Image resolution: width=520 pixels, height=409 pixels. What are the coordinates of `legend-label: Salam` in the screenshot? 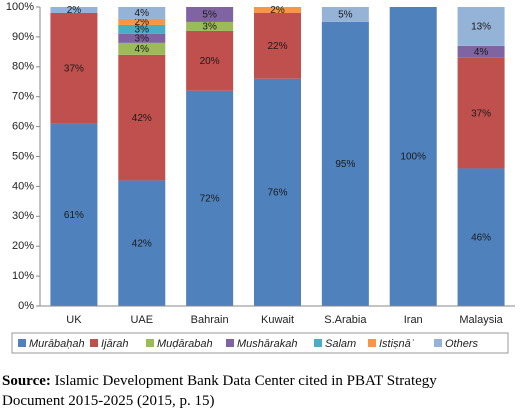 It's located at (340, 344).